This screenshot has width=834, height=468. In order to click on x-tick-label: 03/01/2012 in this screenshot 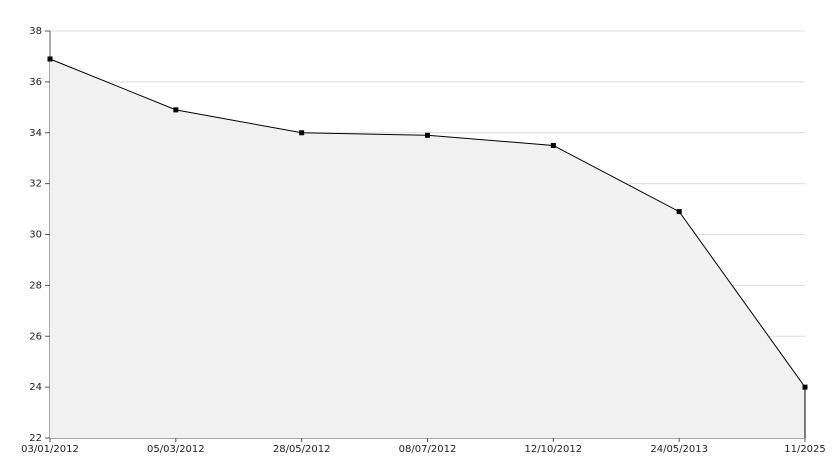, I will do `click(50, 449)`.